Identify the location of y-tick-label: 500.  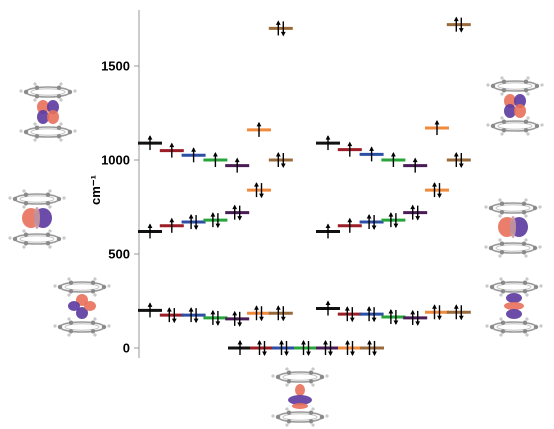
(119, 254).